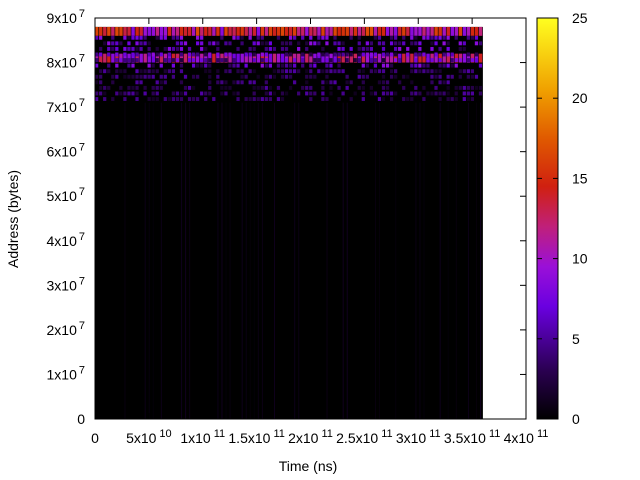 This screenshot has width=640, height=480. Describe the element at coordinates (66, 284) in the screenshot. I see `y-tick-label: 3x10 7` at that location.